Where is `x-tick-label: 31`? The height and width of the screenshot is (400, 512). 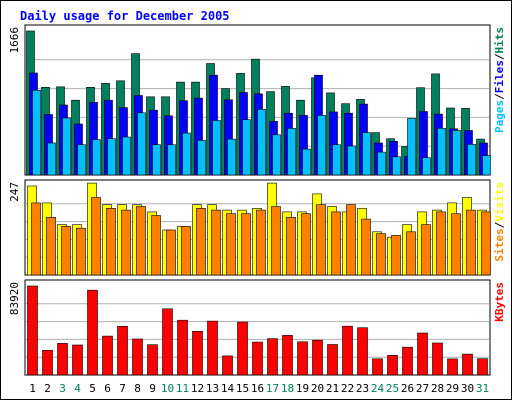 x-tick-label: 31 is located at coordinates (482, 388).